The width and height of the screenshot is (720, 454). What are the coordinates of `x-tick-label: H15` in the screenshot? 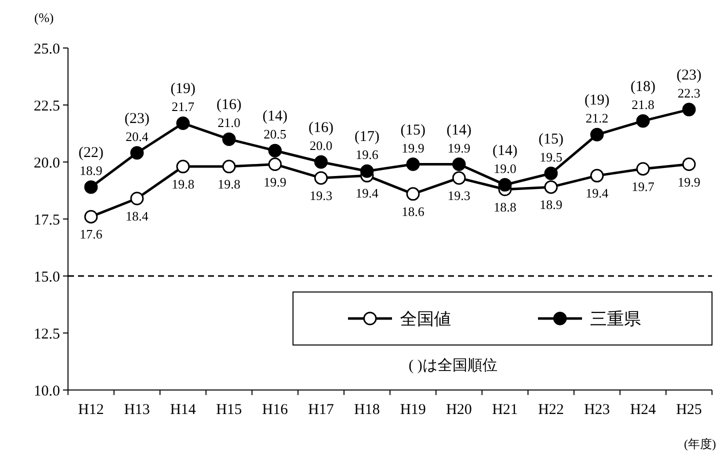 It's located at (229, 410).